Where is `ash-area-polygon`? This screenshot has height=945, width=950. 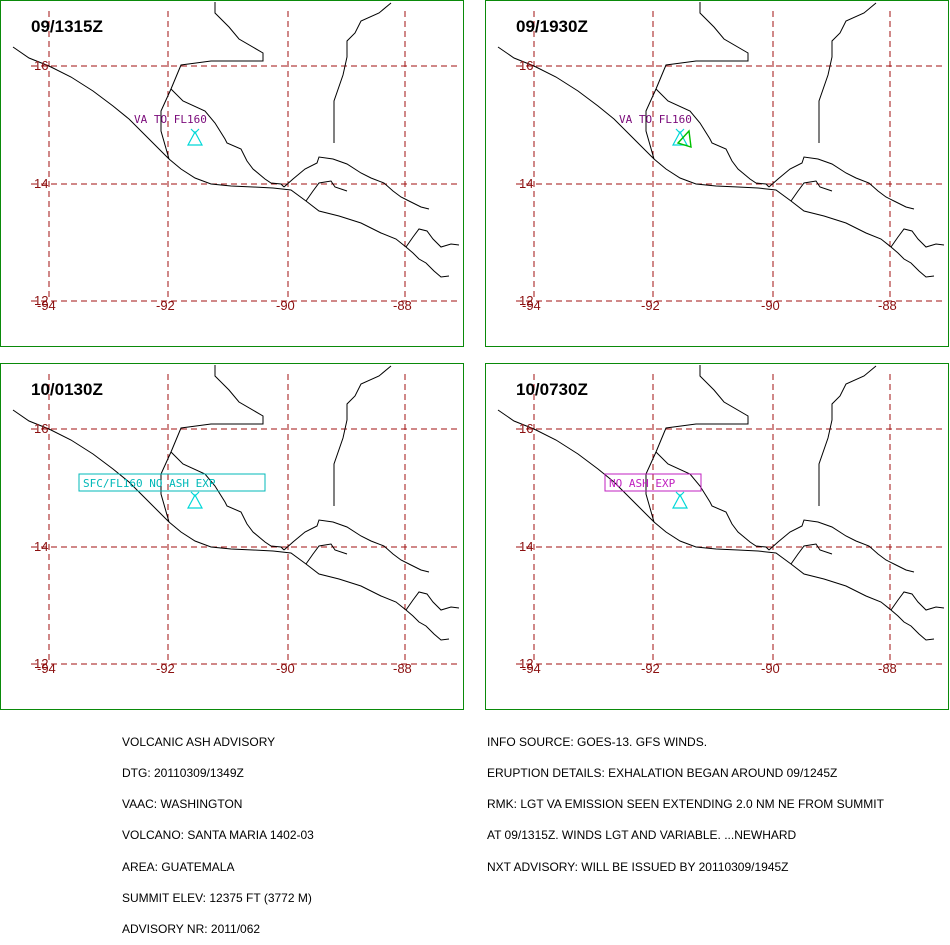 ash-area-polygon is located at coordinates (684, 138).